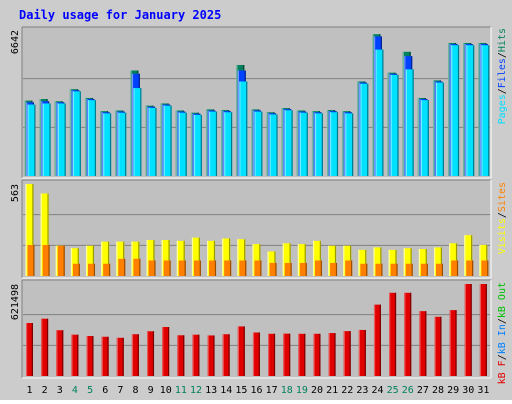 The image size is (512, 404). What do you see at coordinates (468, 390) in the screenshot?
I see `x-tick-label-day-30: 30` at bounding box center [468, 390].